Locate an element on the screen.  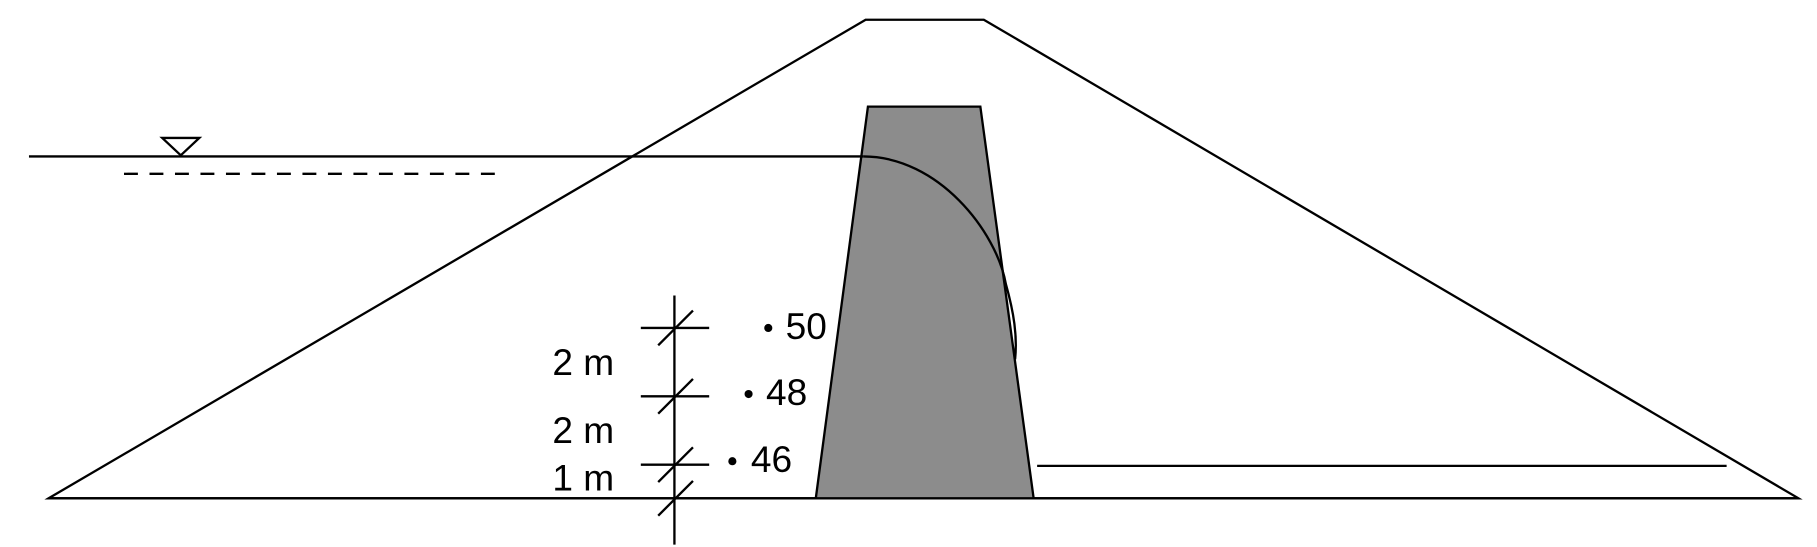
core is located at coordinates (924, 302).